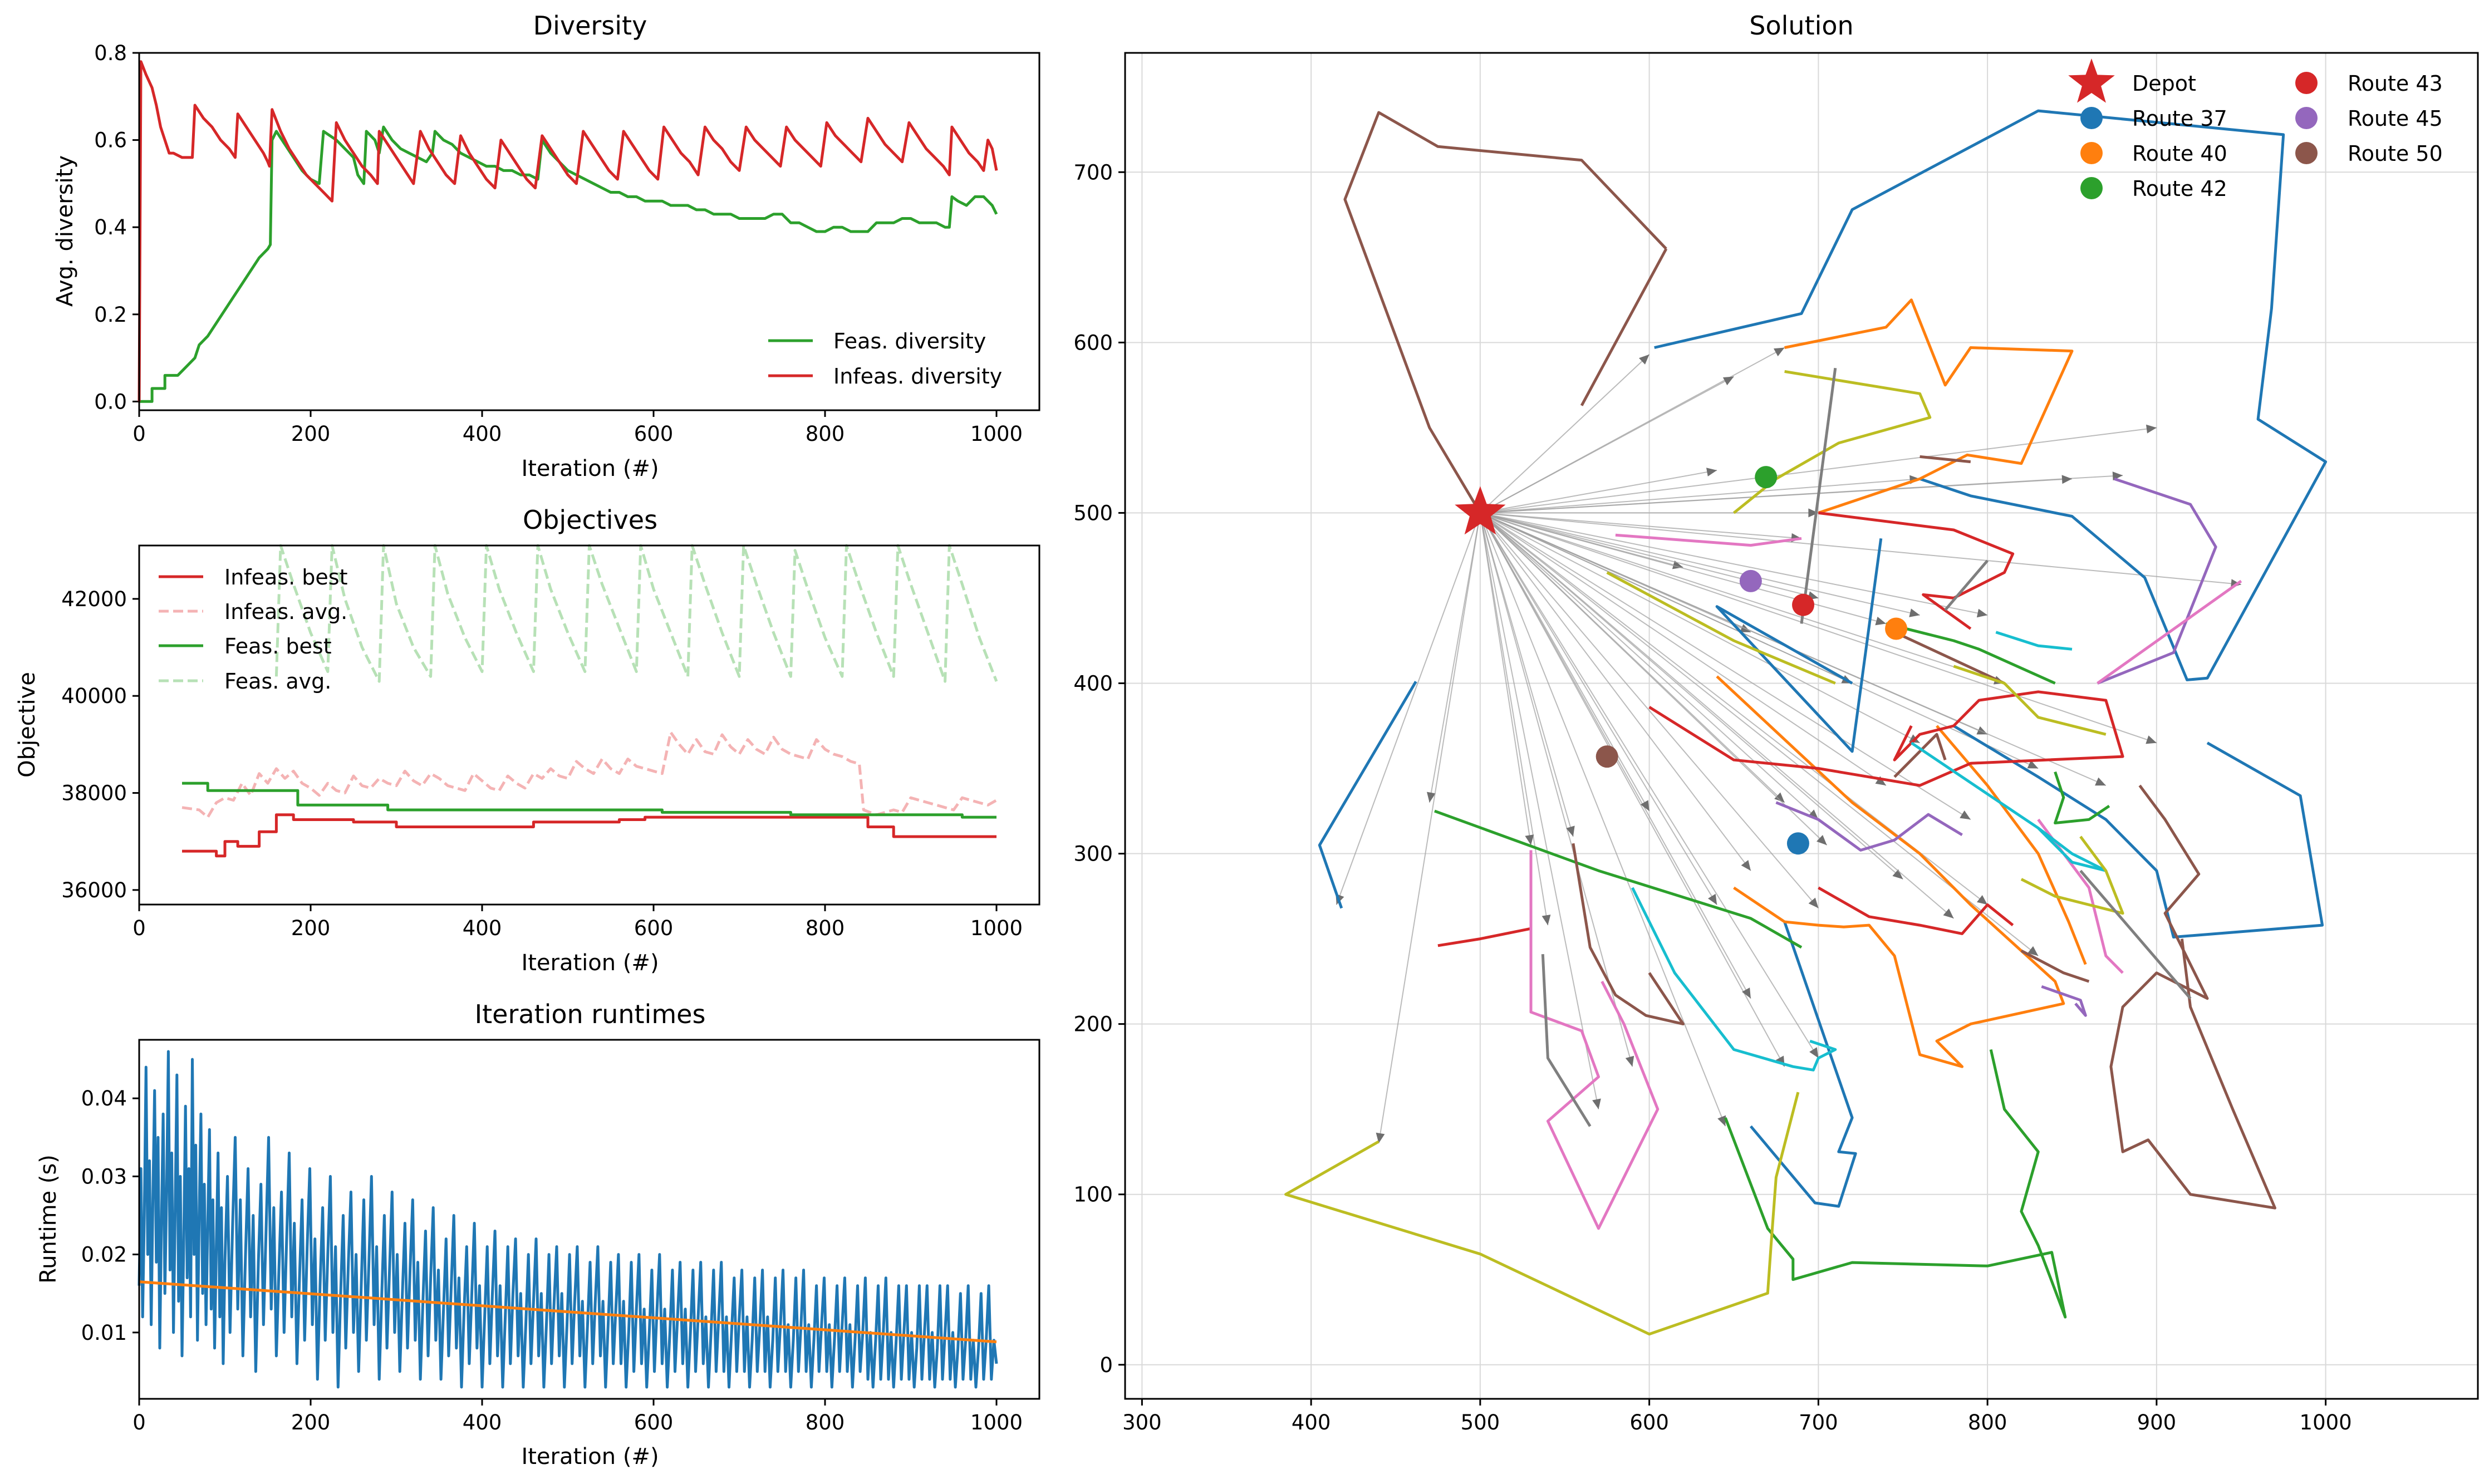  What do you see at coordinates (558, 244) in the screenshot?
I see `diversity-ticks: 0 200 400 600 800 1000 0.0 0.2 0.4 0.6 0.8` at bounding box center [558, 244].